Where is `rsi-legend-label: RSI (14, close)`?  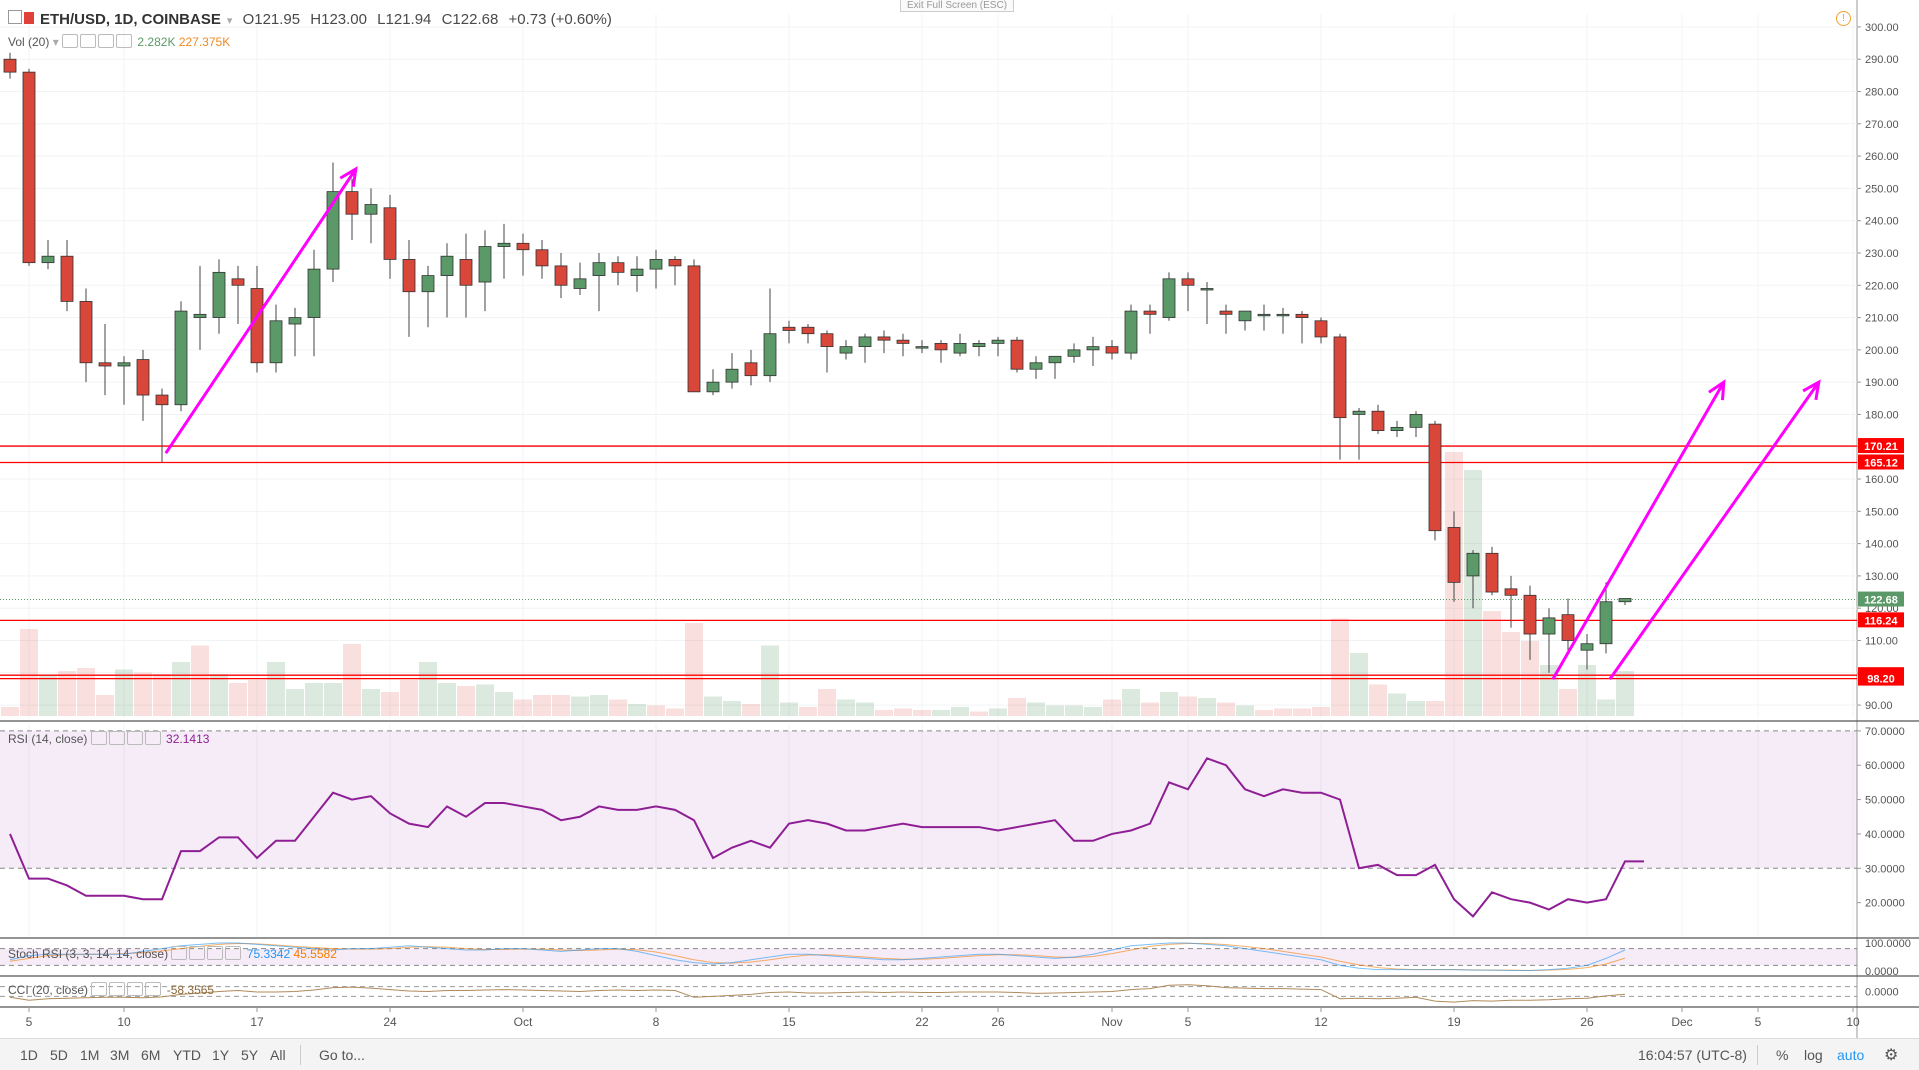 rsi-legend-label: RSI (14, close) is located at coordinates (48, 739).